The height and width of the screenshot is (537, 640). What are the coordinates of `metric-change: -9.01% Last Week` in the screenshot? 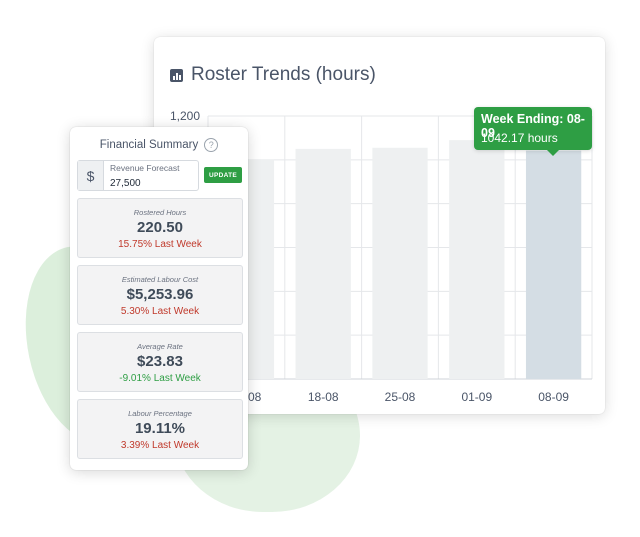 It's located at (160, 378).